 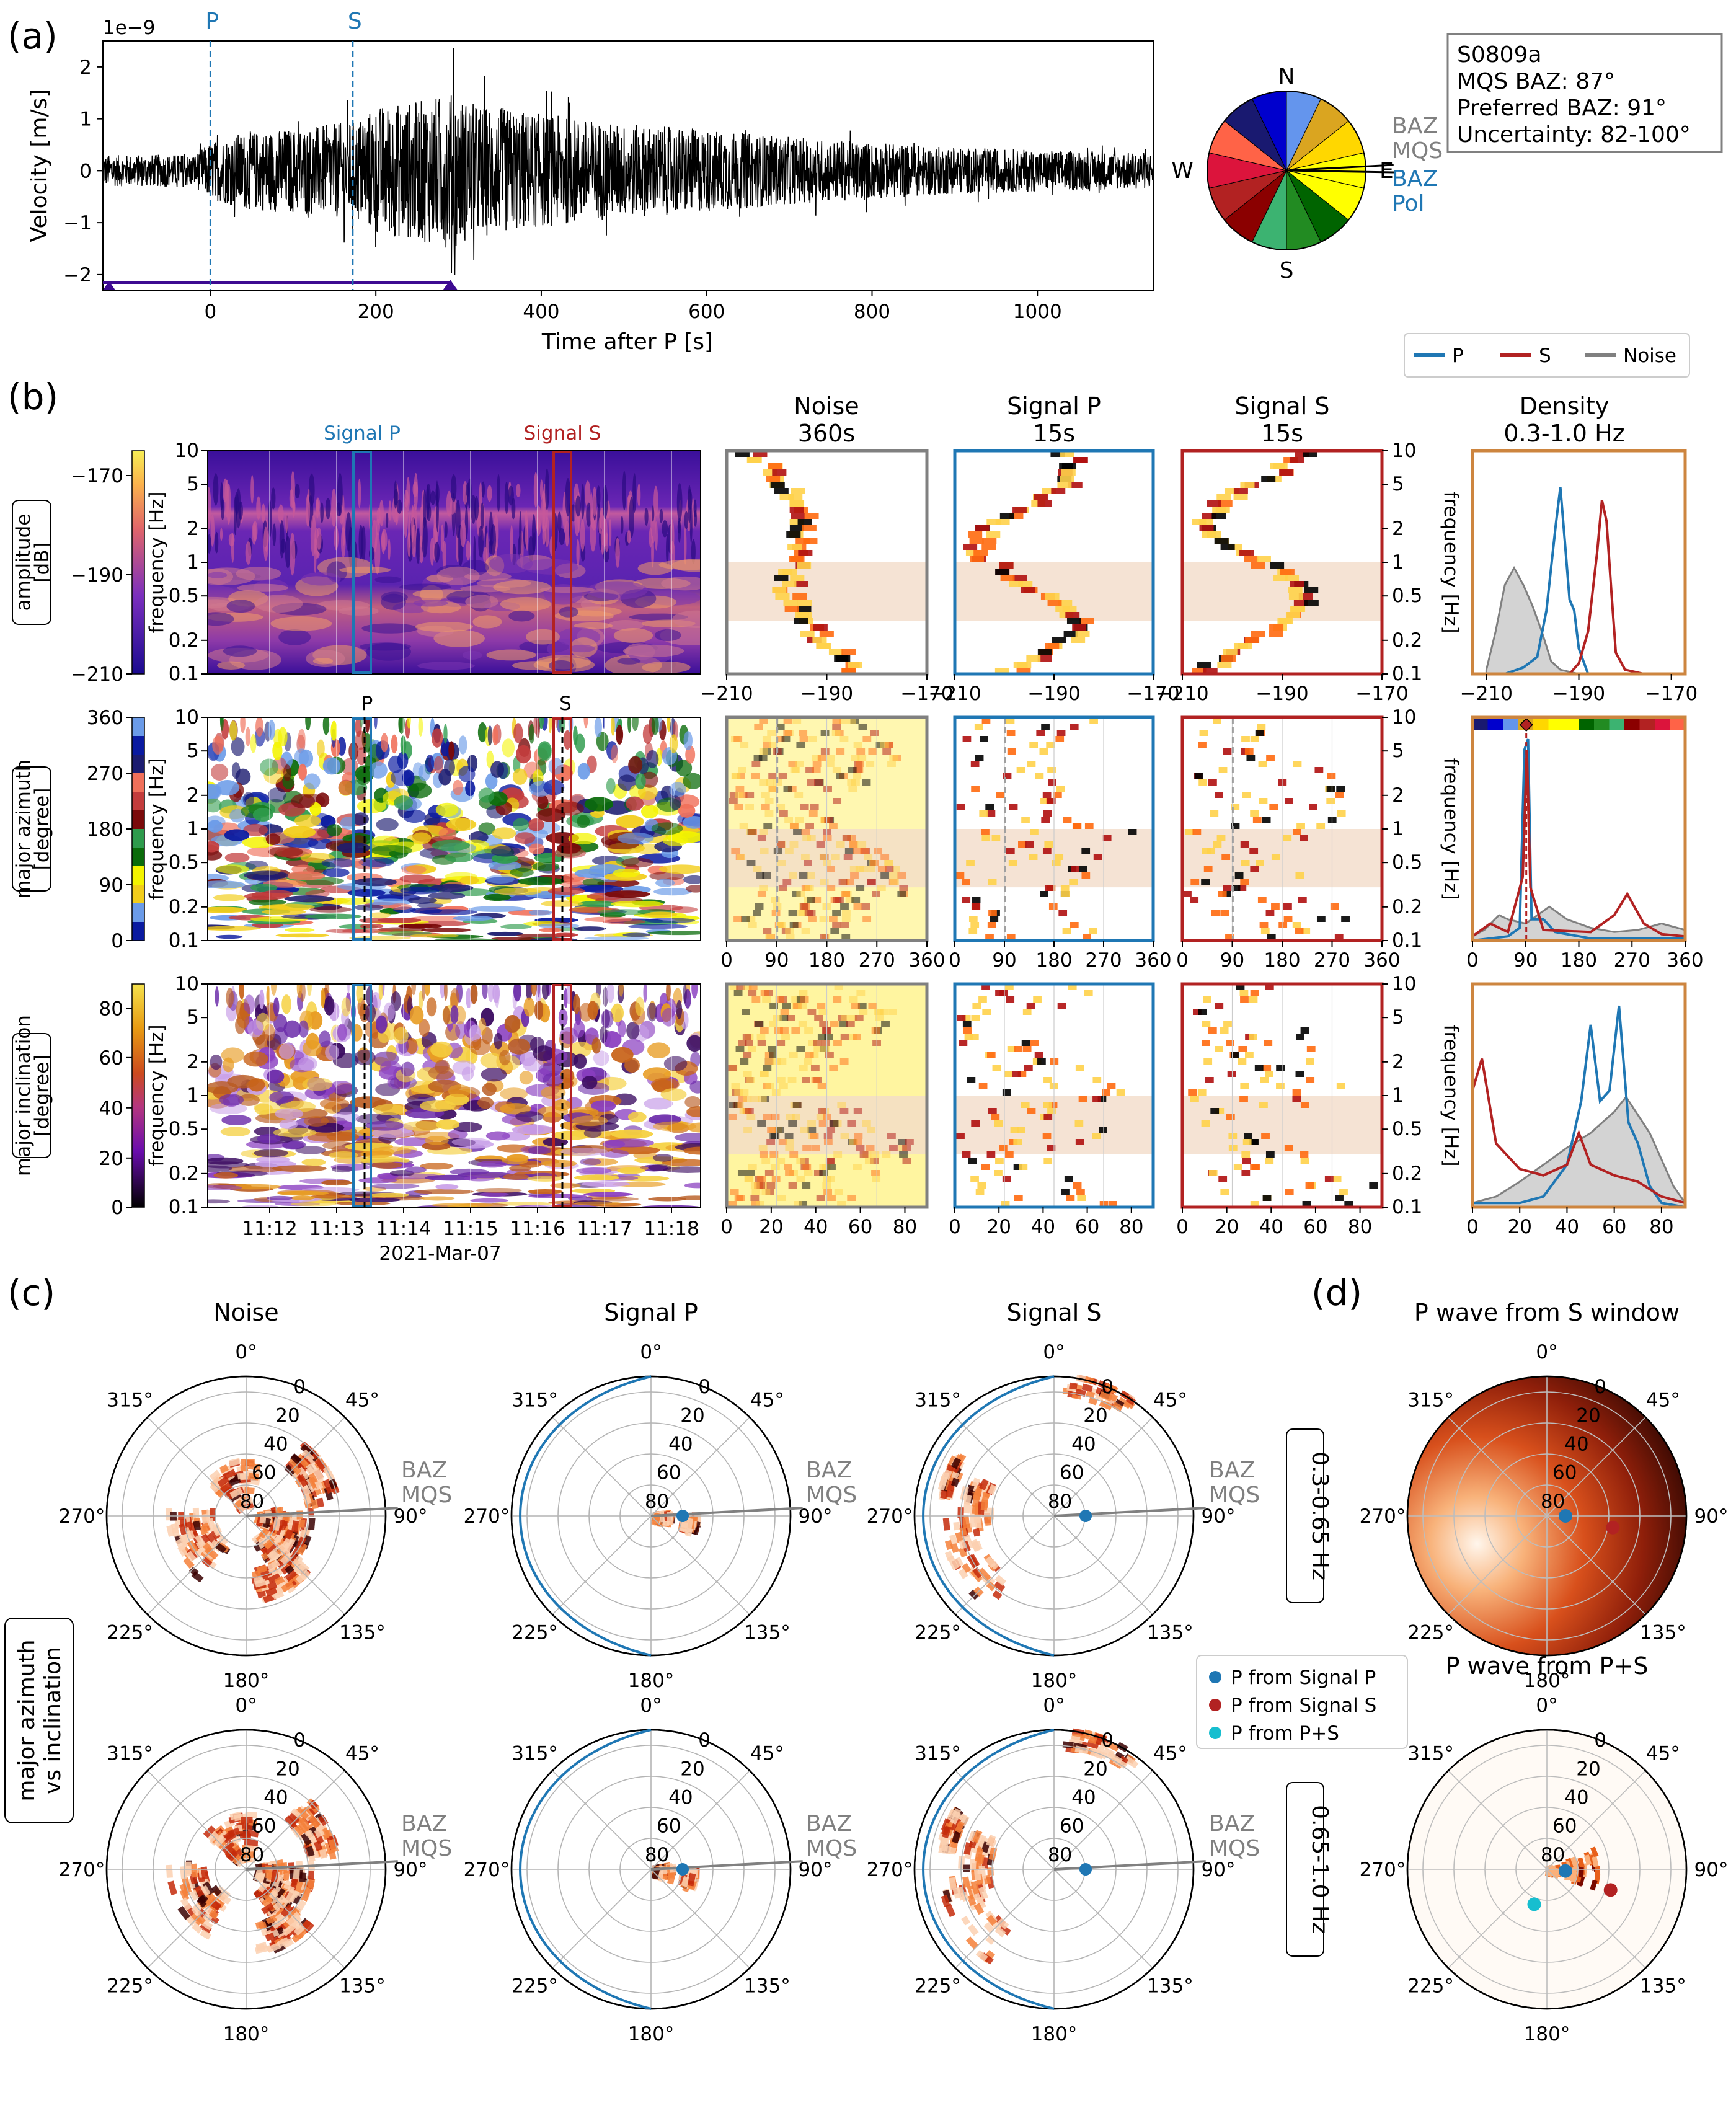 I want to click on info-uncertainty: Uncertainty: 82-100°, so click(x=1574, y=135).